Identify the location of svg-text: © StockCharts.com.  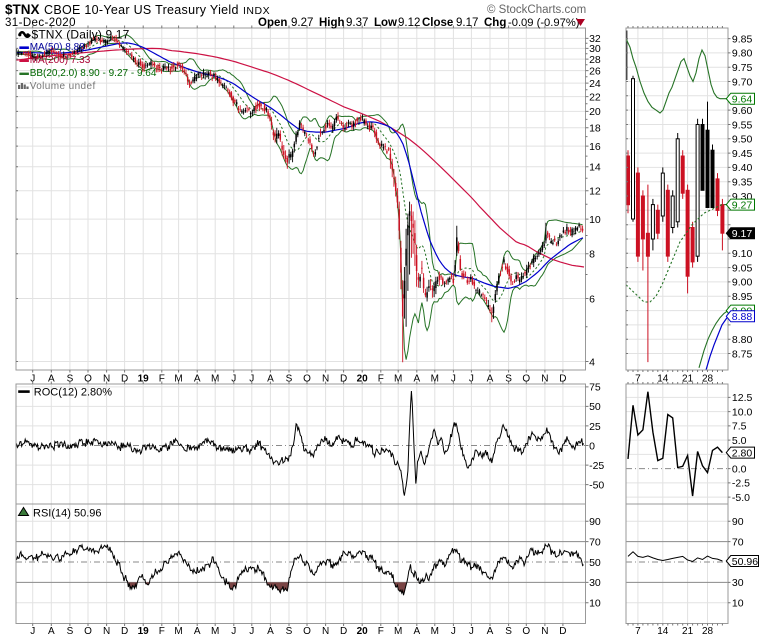
(536, 10).